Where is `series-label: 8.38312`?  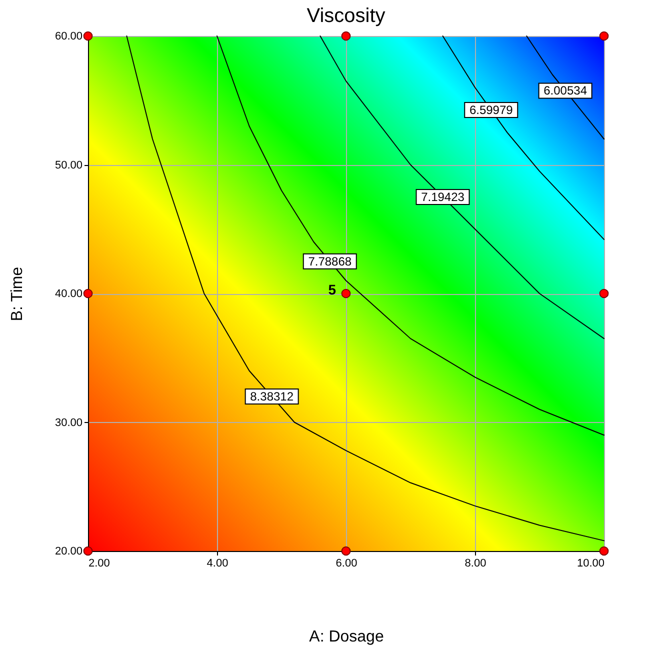 series-label: 8.38312 is located at coordinates (272, 397).